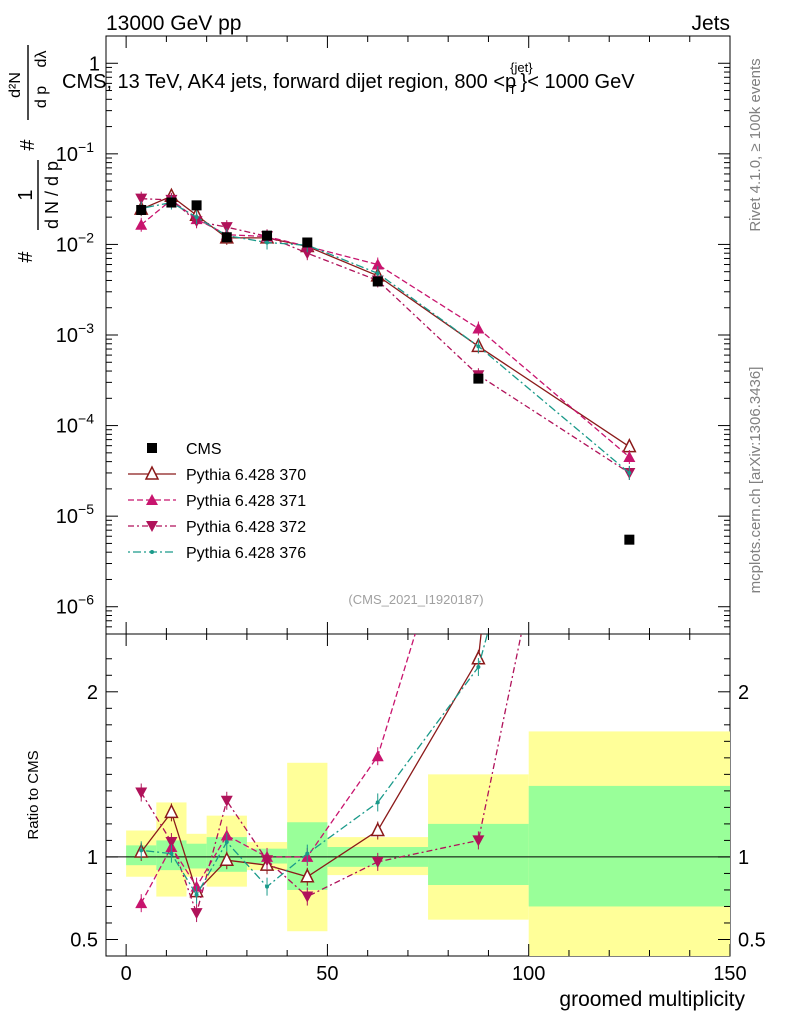 The width and height of the screenshot is (786, 1024). I want to click on y-axis-label: # 1 d N / d p # d²N d p dλ, so click(34, 154).